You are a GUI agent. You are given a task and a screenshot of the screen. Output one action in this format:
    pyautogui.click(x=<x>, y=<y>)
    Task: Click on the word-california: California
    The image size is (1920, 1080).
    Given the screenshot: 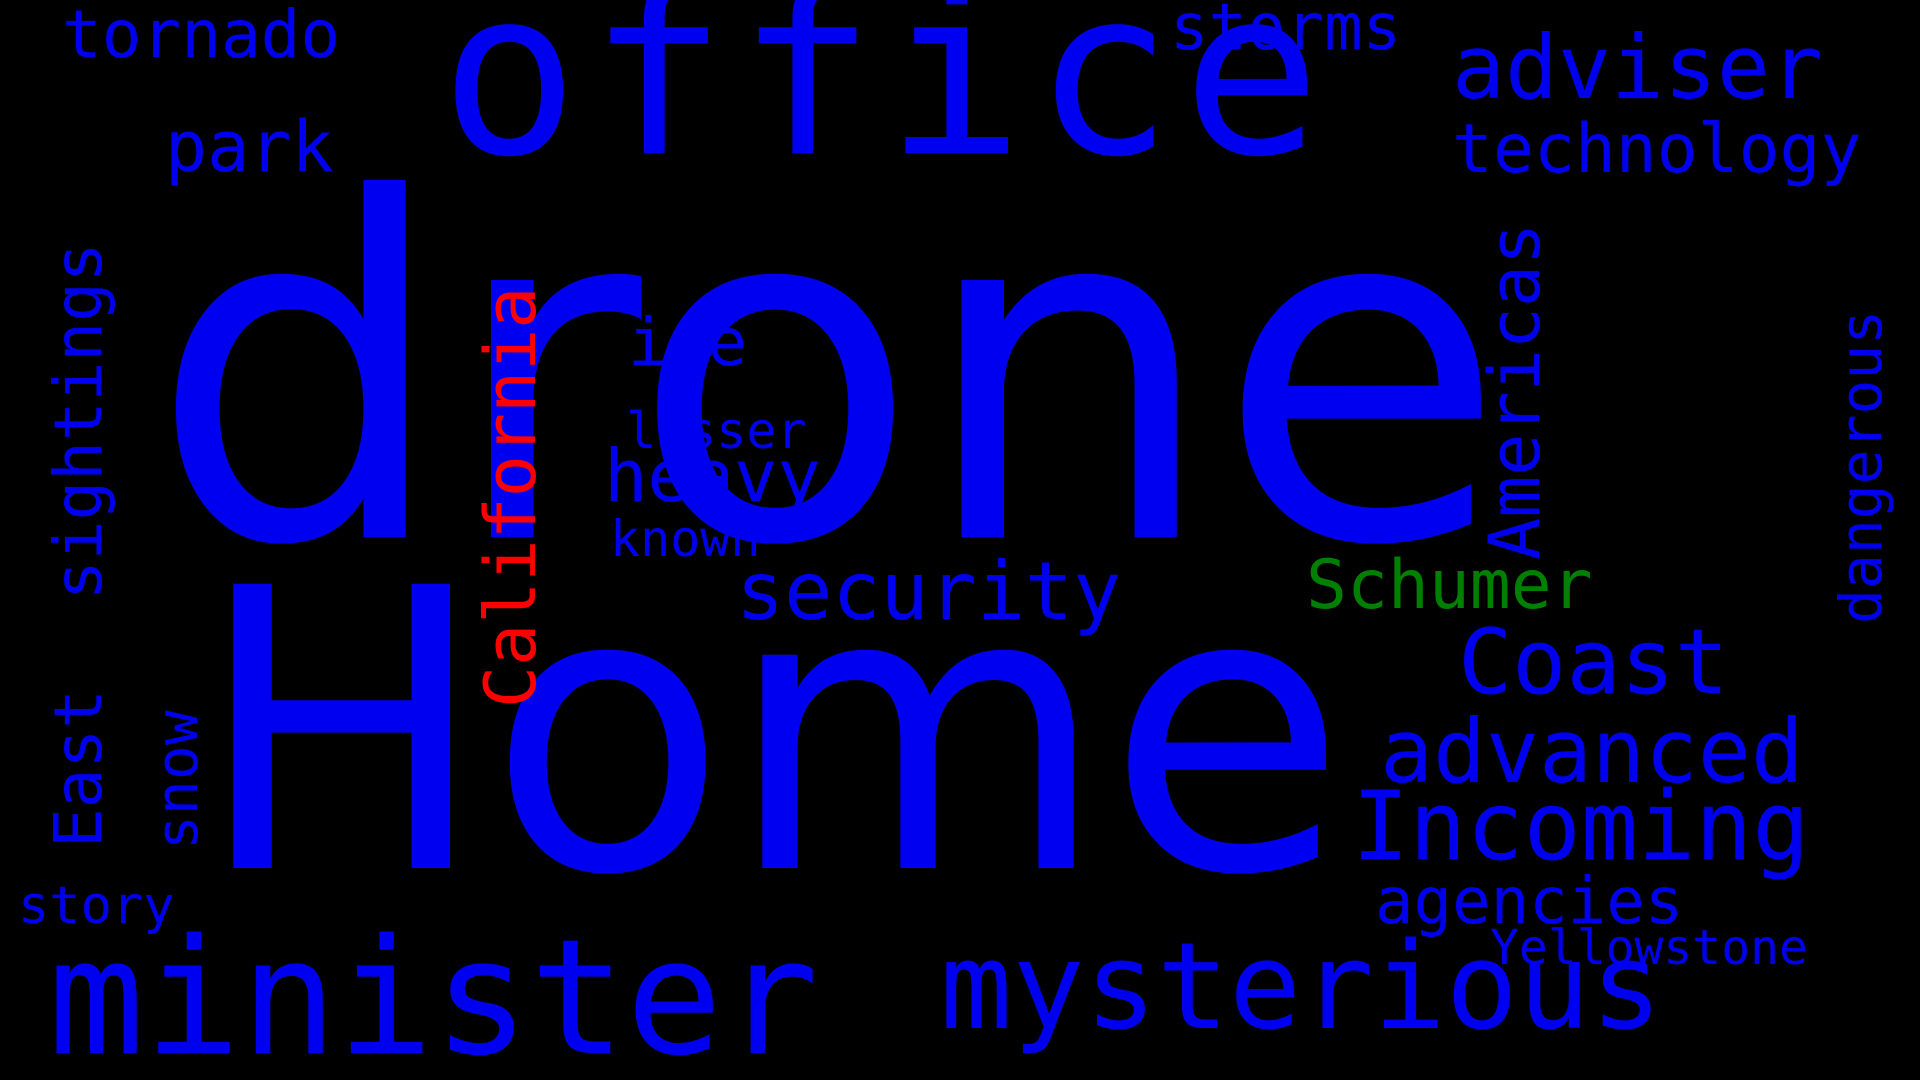 What is the action you would take?
    pyautogui.click(x=511, y=497)
    